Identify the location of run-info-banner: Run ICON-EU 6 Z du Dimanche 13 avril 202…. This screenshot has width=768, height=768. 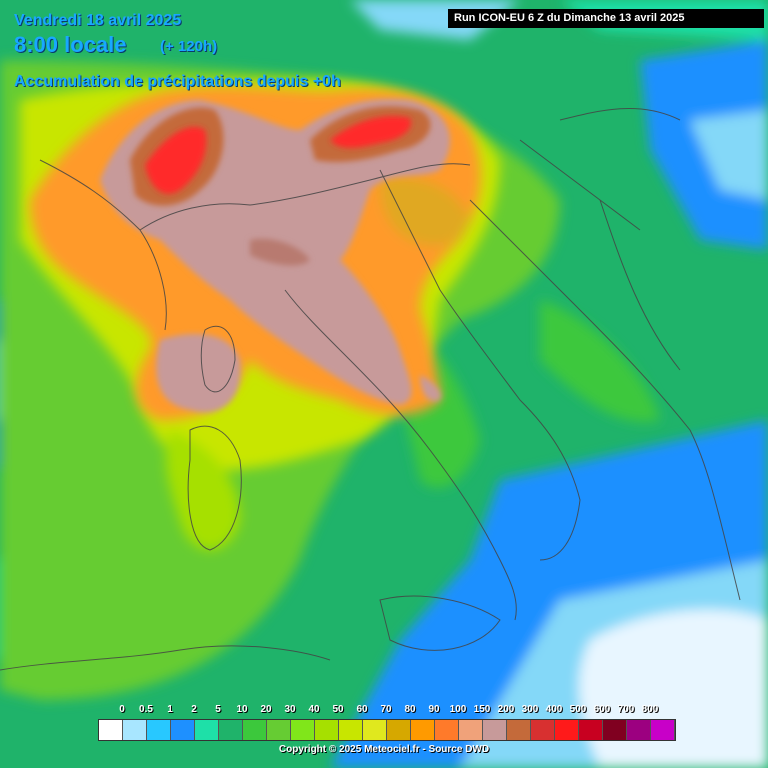
(606, 18).